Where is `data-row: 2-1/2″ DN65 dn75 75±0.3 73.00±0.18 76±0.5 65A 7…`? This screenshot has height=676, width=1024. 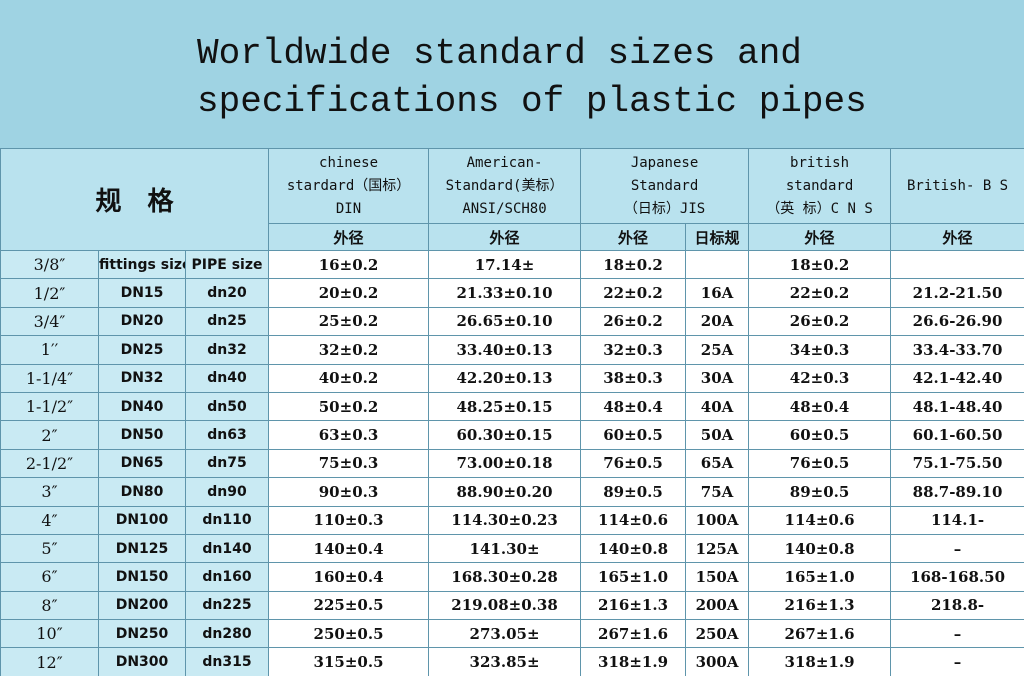 data-row: 2-1/2″ DN65 dn75 75±0.3 73.00±0.18 76±0.5 65A 7… is located at coordinates (512, 463).